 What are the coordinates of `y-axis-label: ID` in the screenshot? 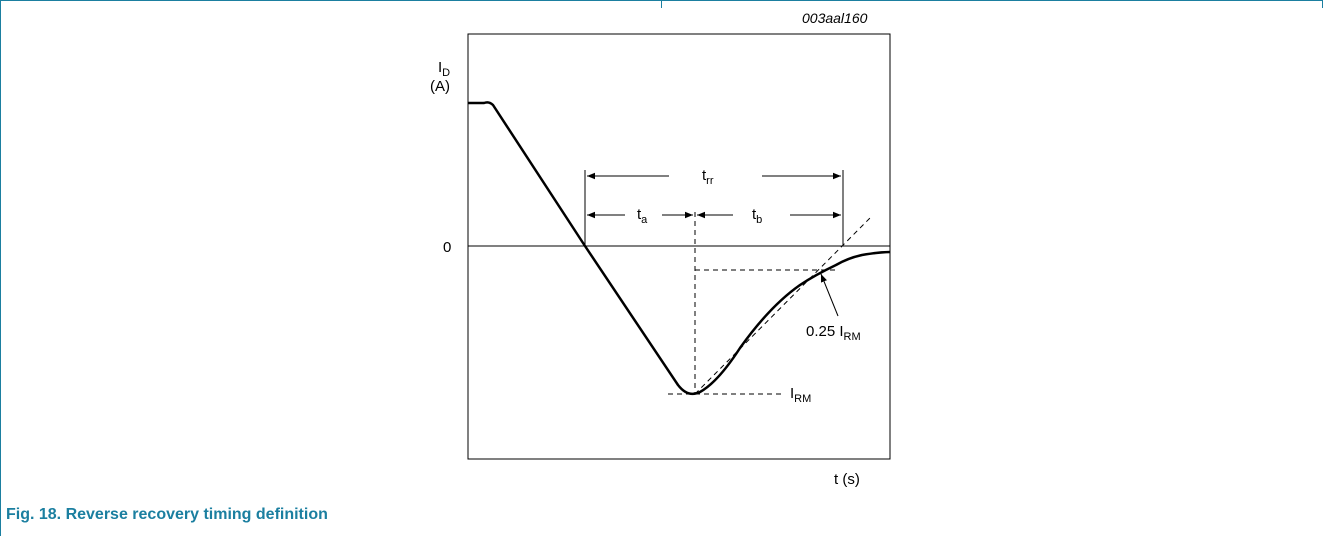 It's located at (444, 69).